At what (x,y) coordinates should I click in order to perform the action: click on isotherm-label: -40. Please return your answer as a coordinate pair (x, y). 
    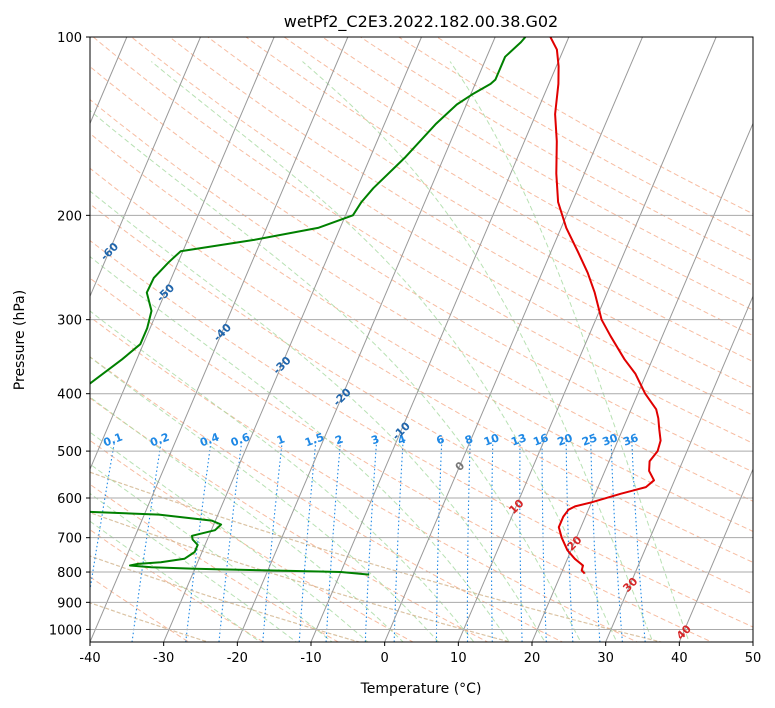
    Looking at the image, I should click on (222, 332).